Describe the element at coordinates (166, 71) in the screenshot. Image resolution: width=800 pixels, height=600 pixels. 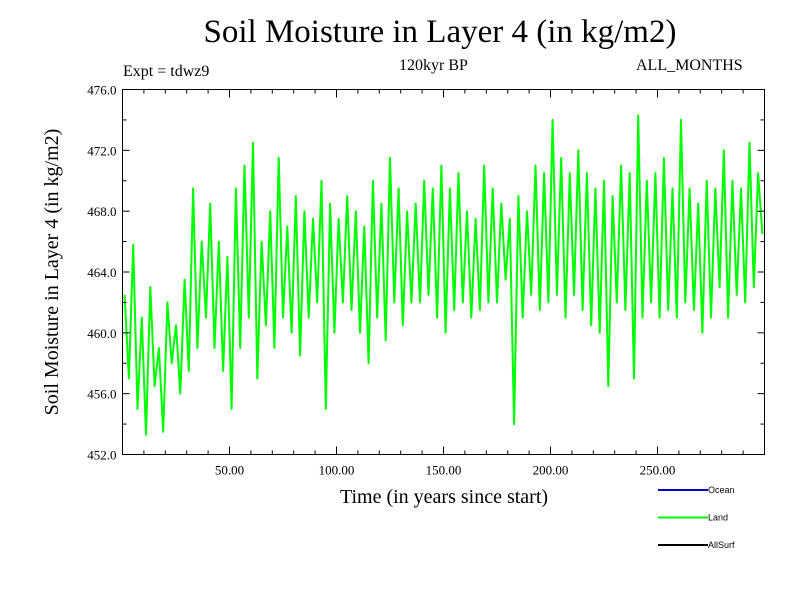
I see `experiment-label: Expt = tdwz9` at that location.